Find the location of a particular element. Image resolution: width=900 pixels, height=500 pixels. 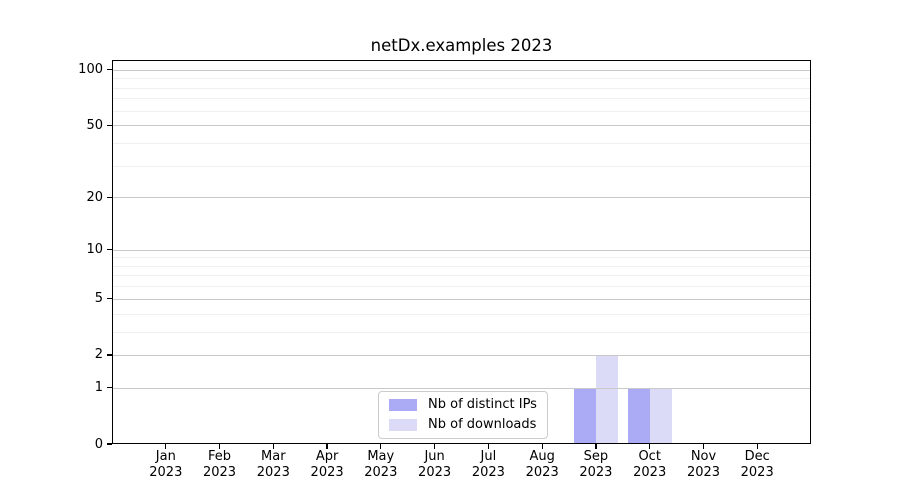

y-tick-label: 10 is located at coordinates (94, 250).